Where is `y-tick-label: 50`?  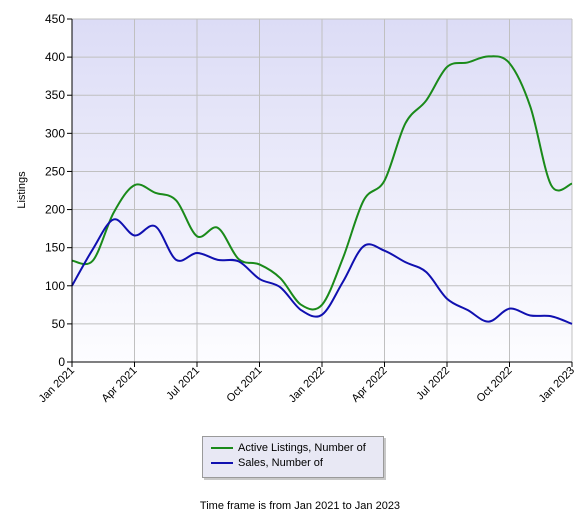 y-tick-label: 50 is located at coordinates (59, 324).